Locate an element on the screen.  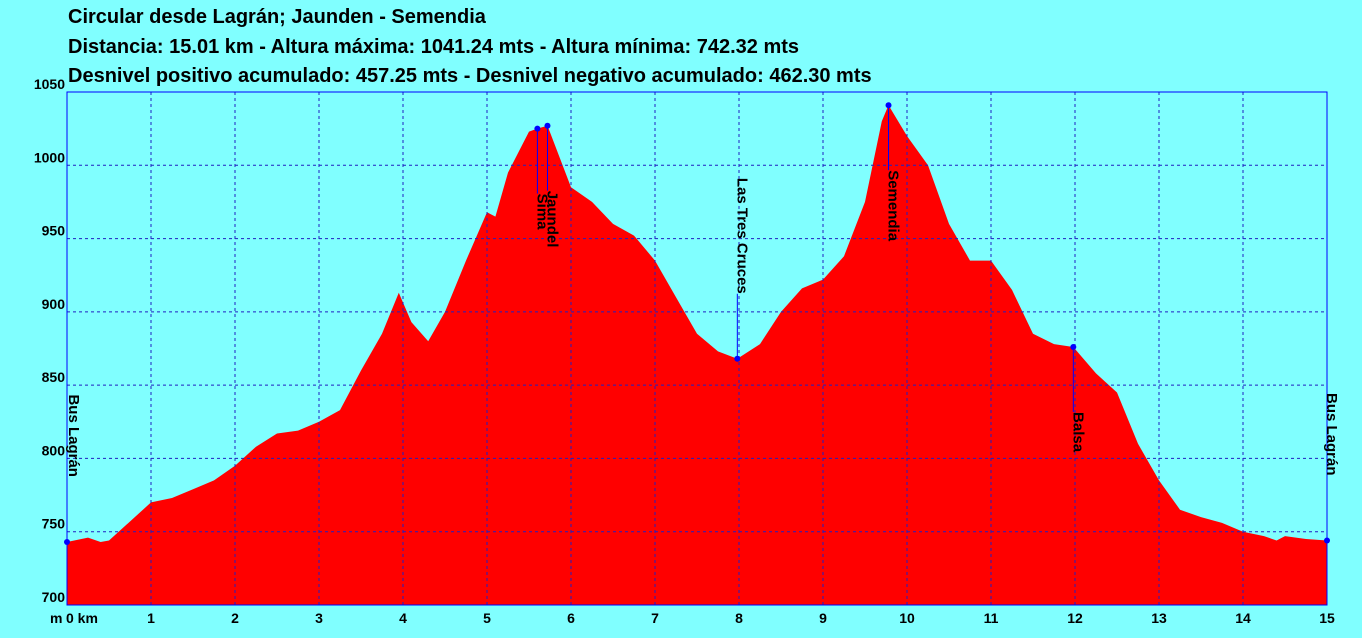
x-tick-label: 5 is located at coordinates (487, 618).